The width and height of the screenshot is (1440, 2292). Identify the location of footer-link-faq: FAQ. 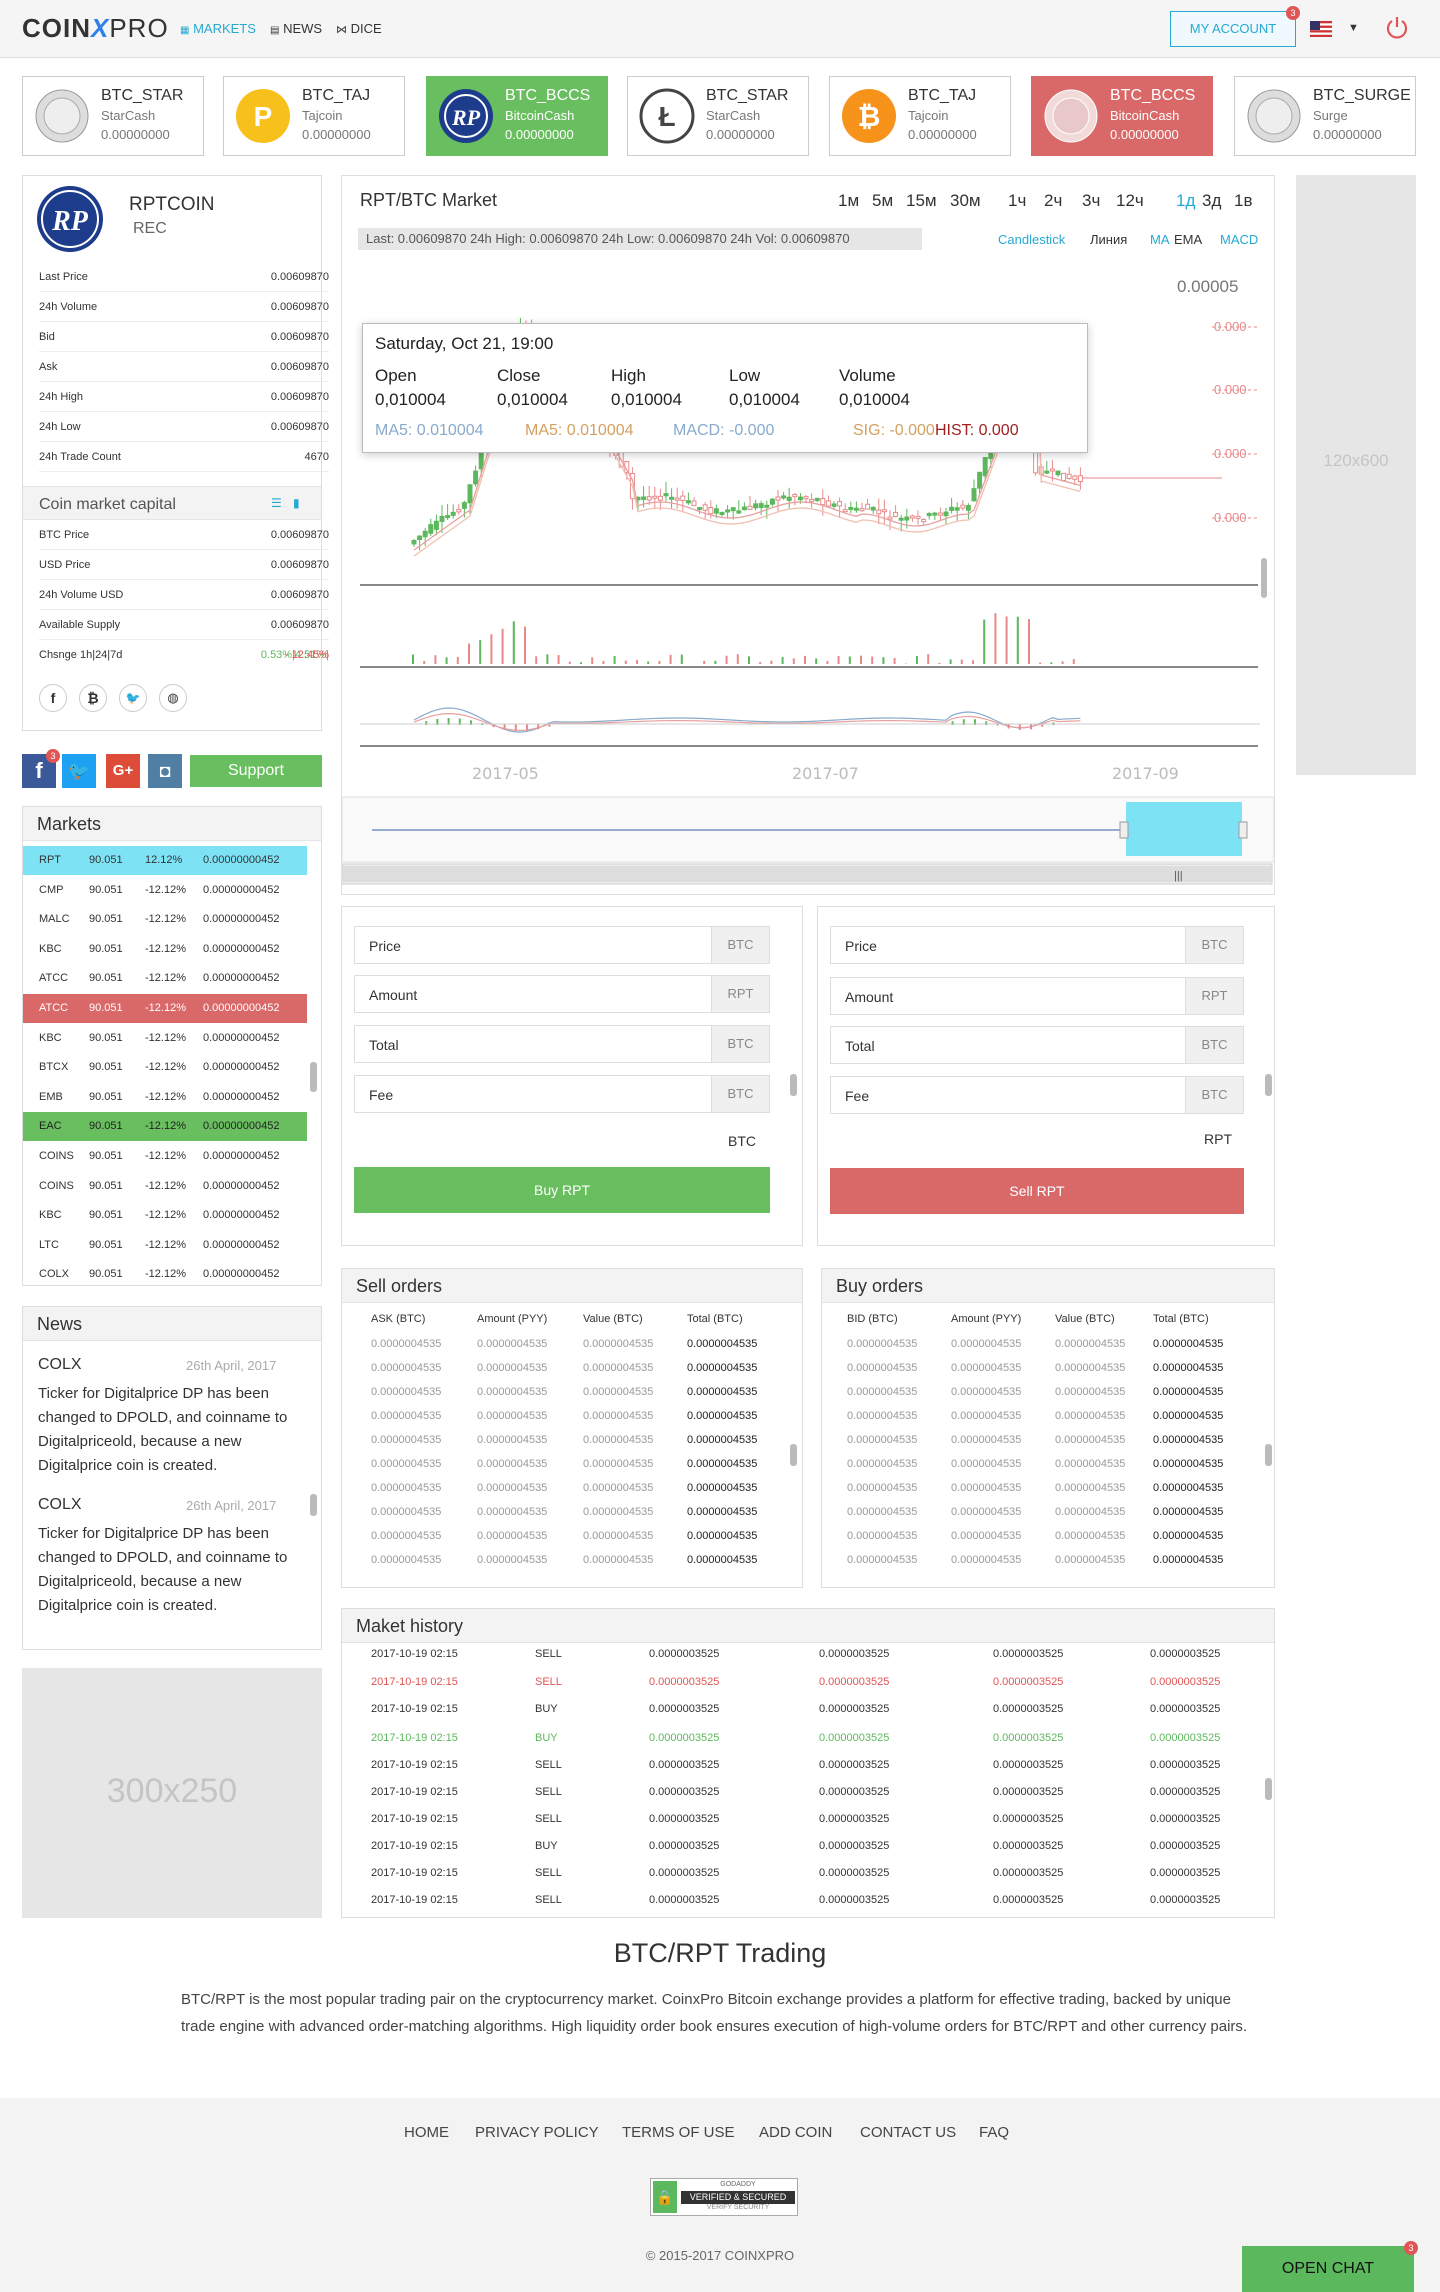
(994, 2132).